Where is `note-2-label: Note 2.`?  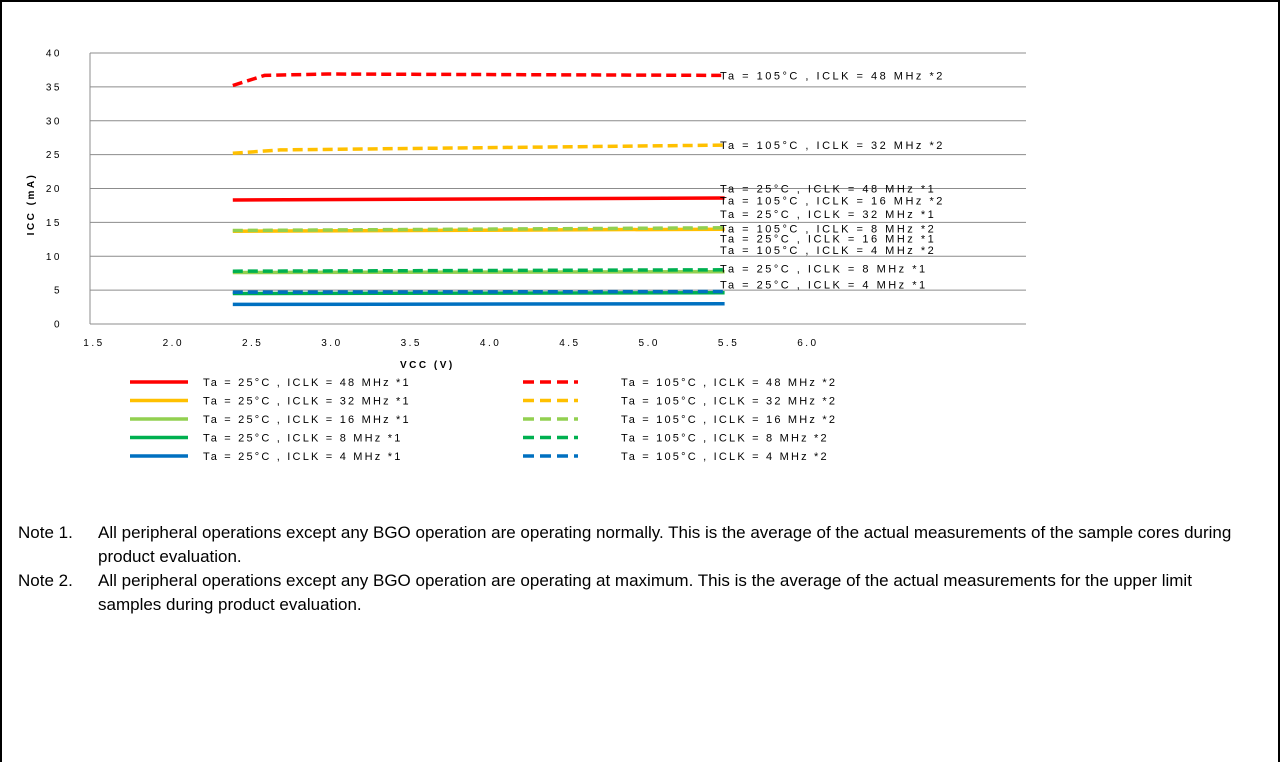
note-2-label: Note 2. is located at coordinates (45, 580).